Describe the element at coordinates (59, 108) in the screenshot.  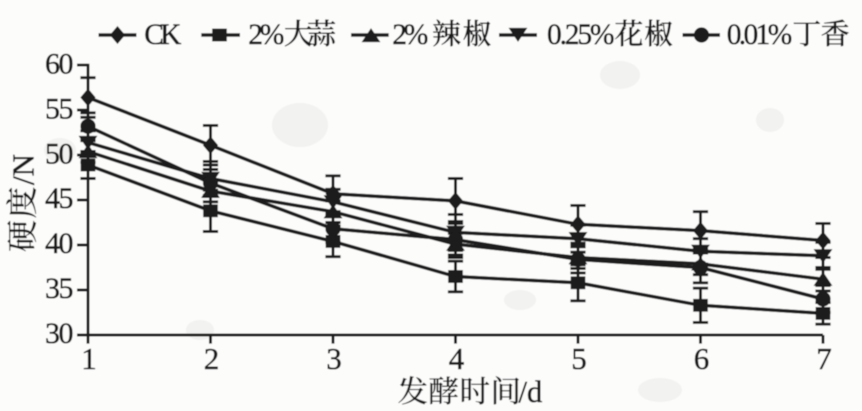
I see `svg-text: 55` at that location.